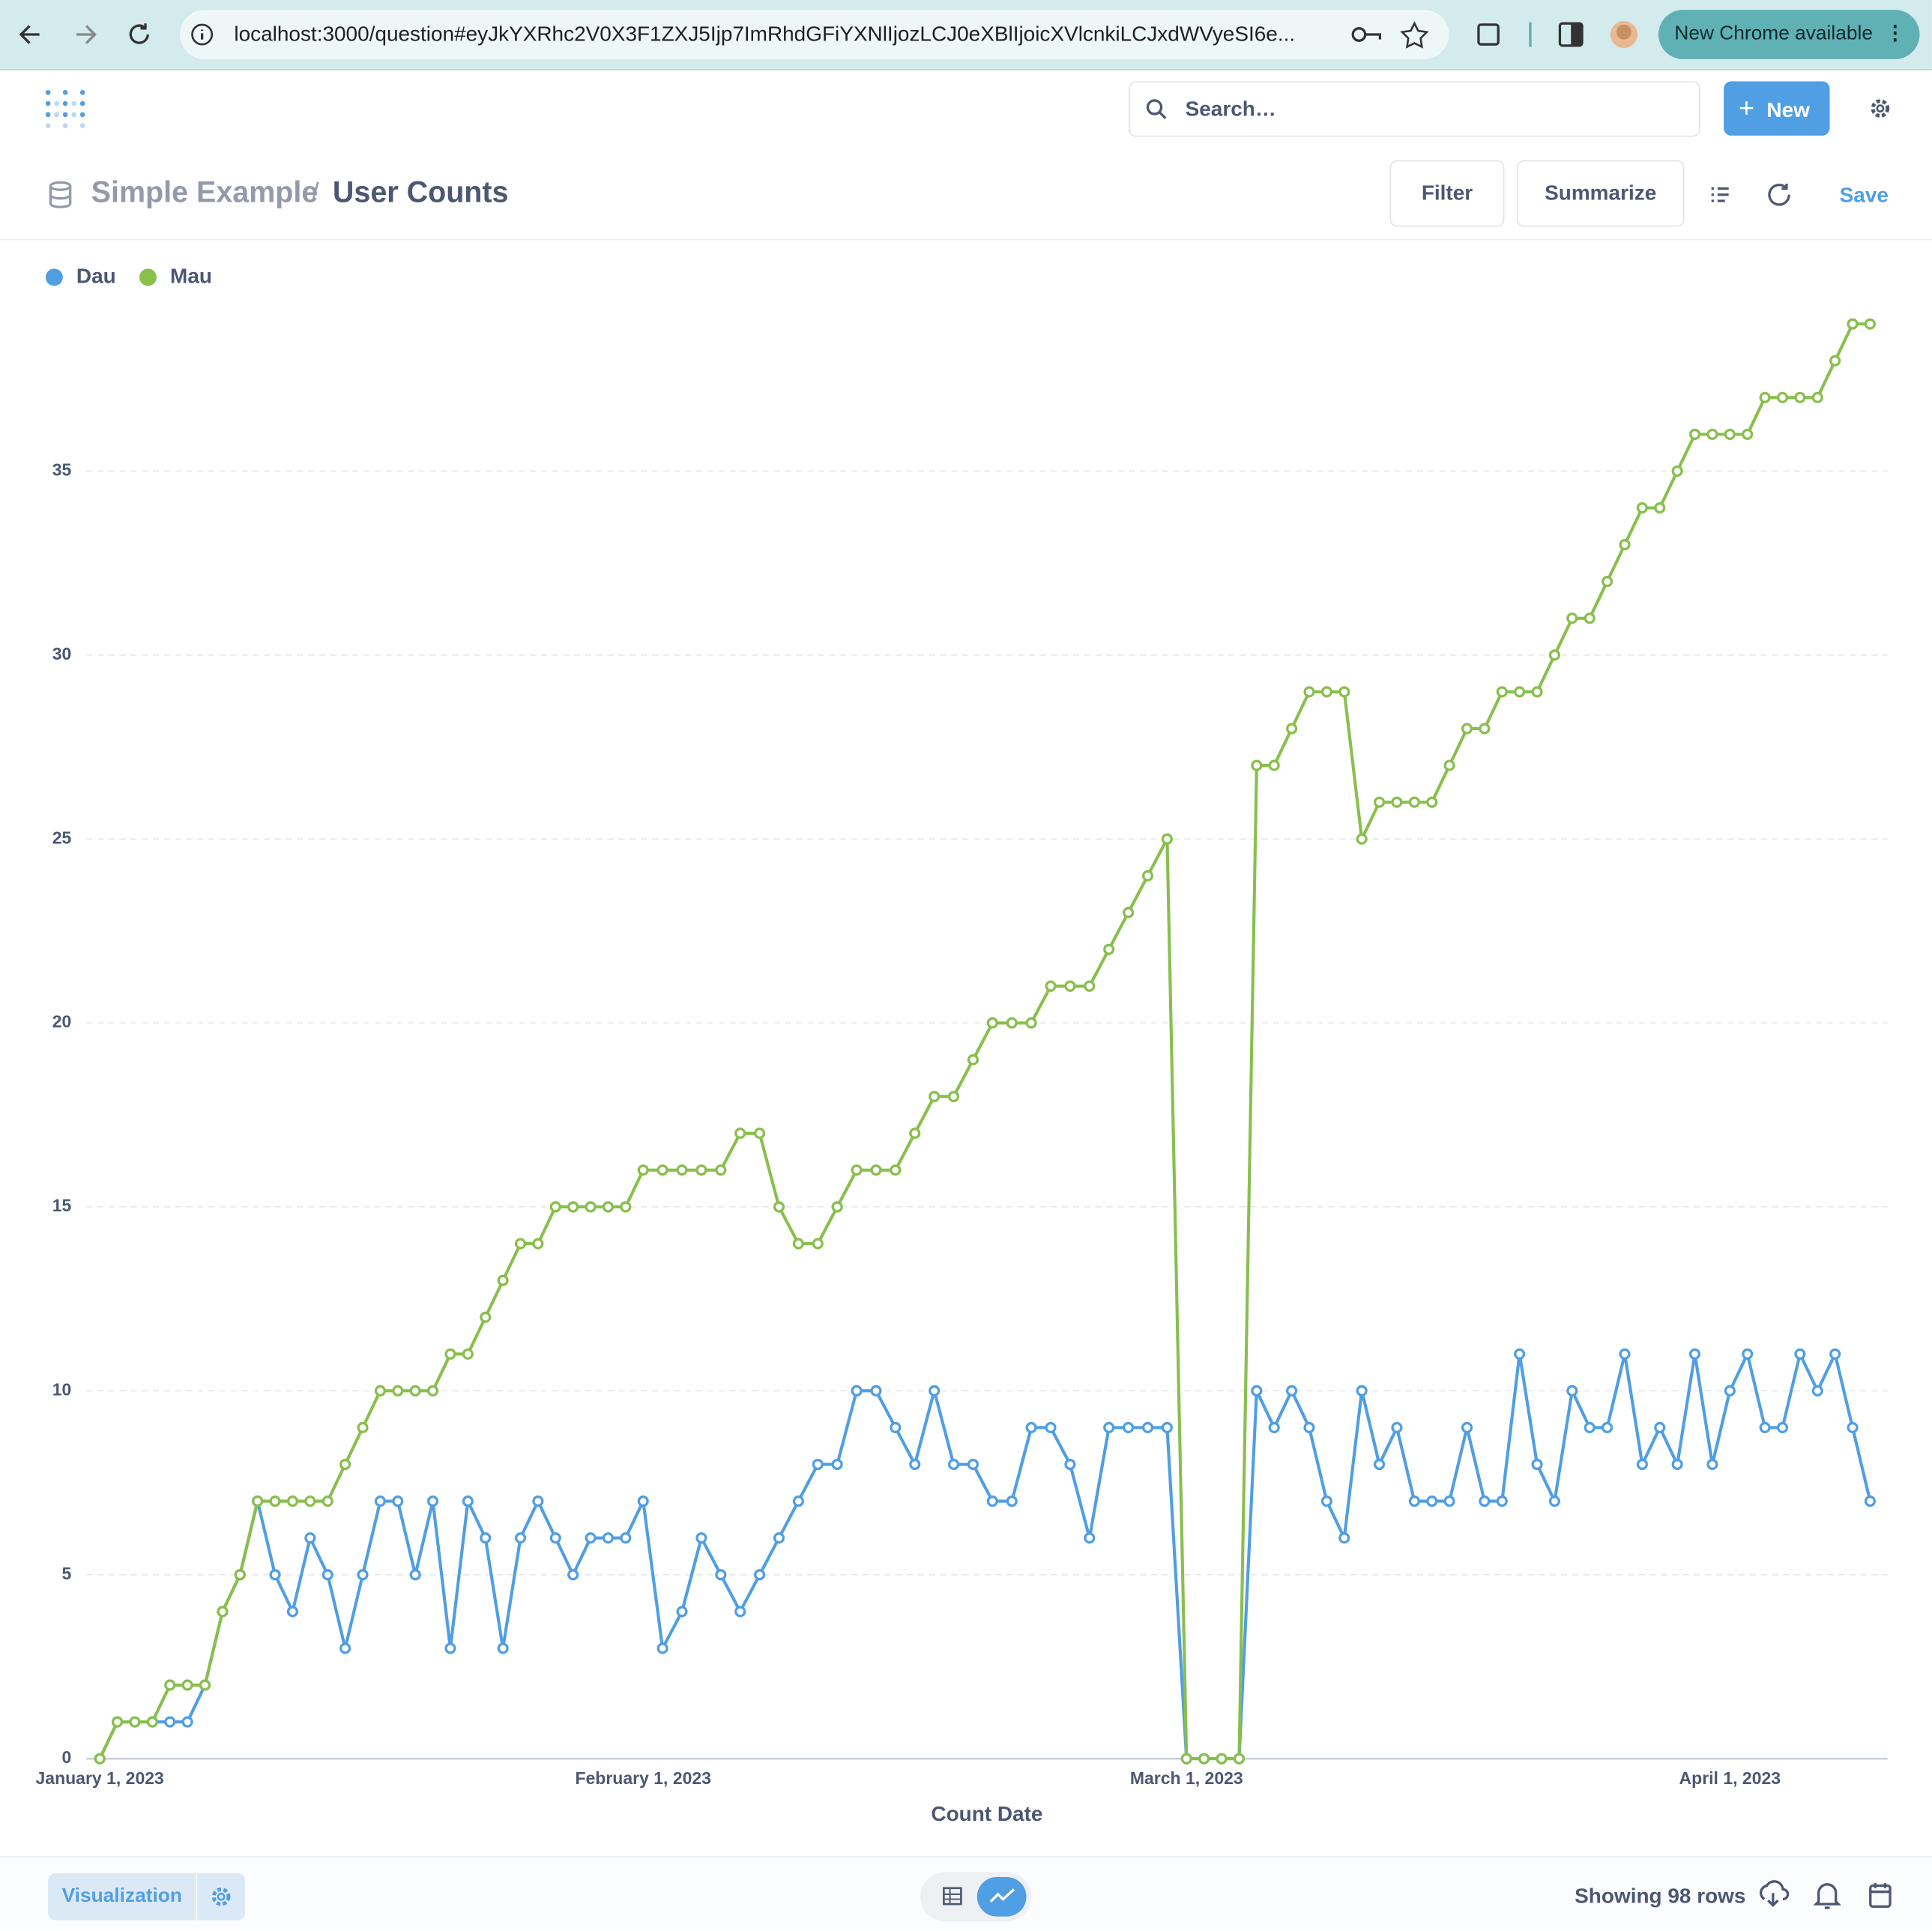 The image size is (1932, 1931). What do you see at coordinates (62, 654) in the screenshot?
I see `y-tick-label: 30` at bounding box center [62, 654].